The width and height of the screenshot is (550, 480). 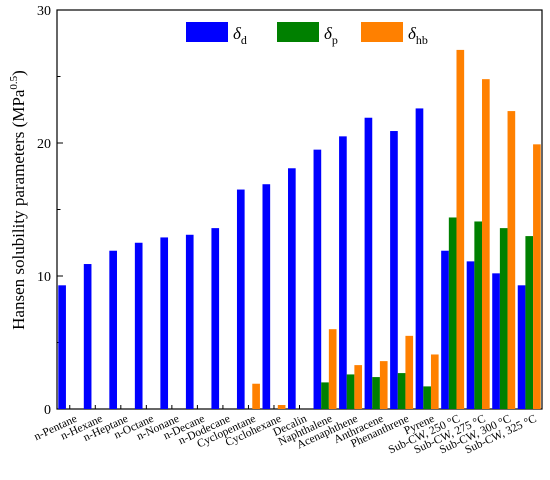 I want to click on y-axis-label: Hansen solubility parameters (MPa0.5), so click(x=18, y=200).